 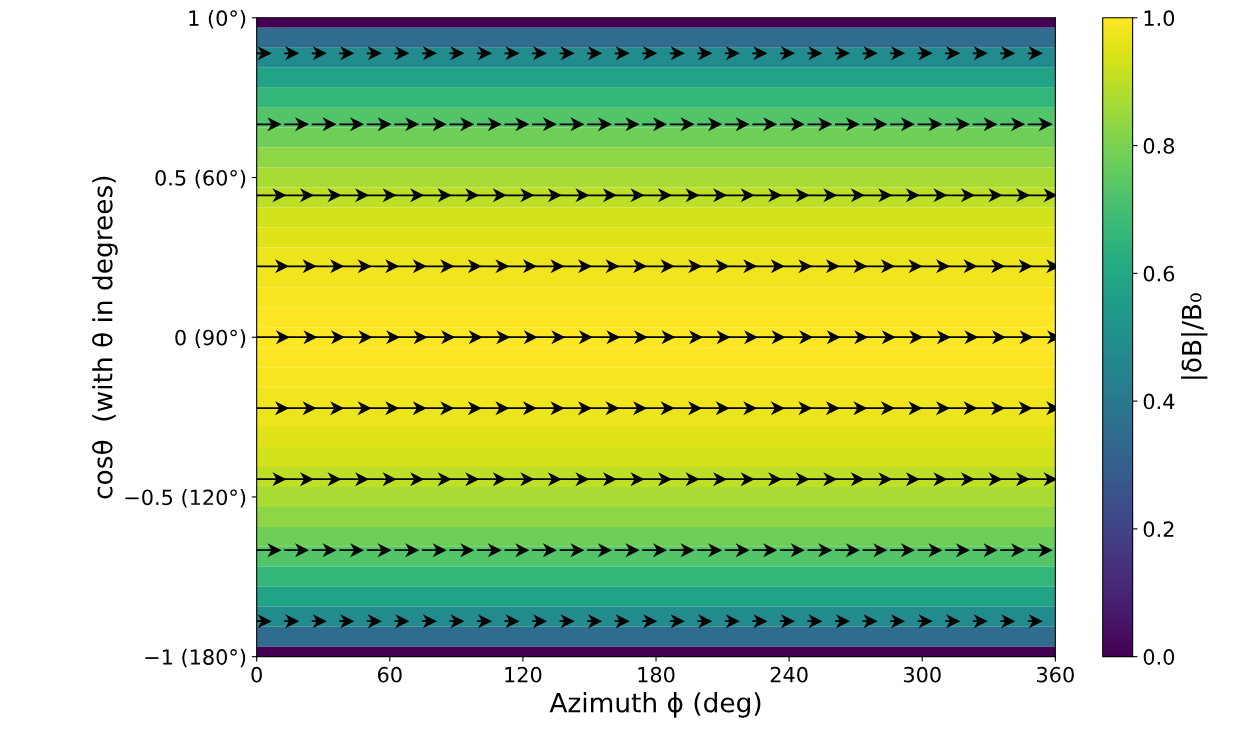 What do you see at coordinates (389, 674) in the screenshot?
I see `x-tick-label: 60` at bounding box center [389, 674].